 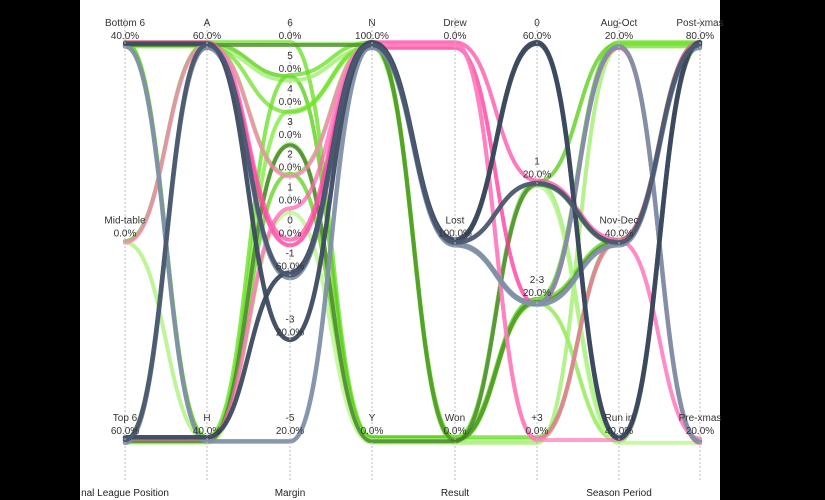 What do you see at coordinates (290, 253) in the screenshot?
I see `category-label: -1` at bounding box center [290, 253].